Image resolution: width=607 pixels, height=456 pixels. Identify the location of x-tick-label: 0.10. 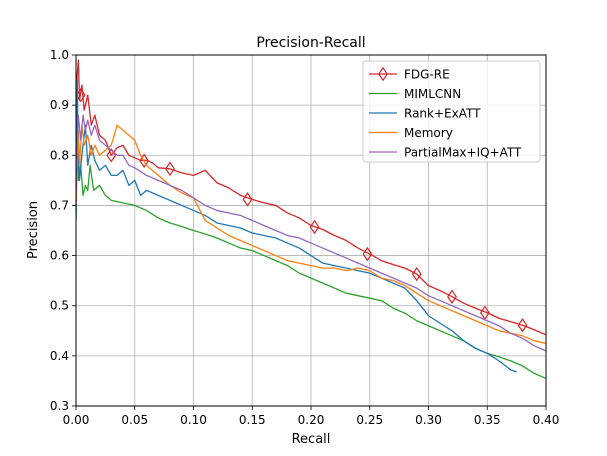
(193, 420).